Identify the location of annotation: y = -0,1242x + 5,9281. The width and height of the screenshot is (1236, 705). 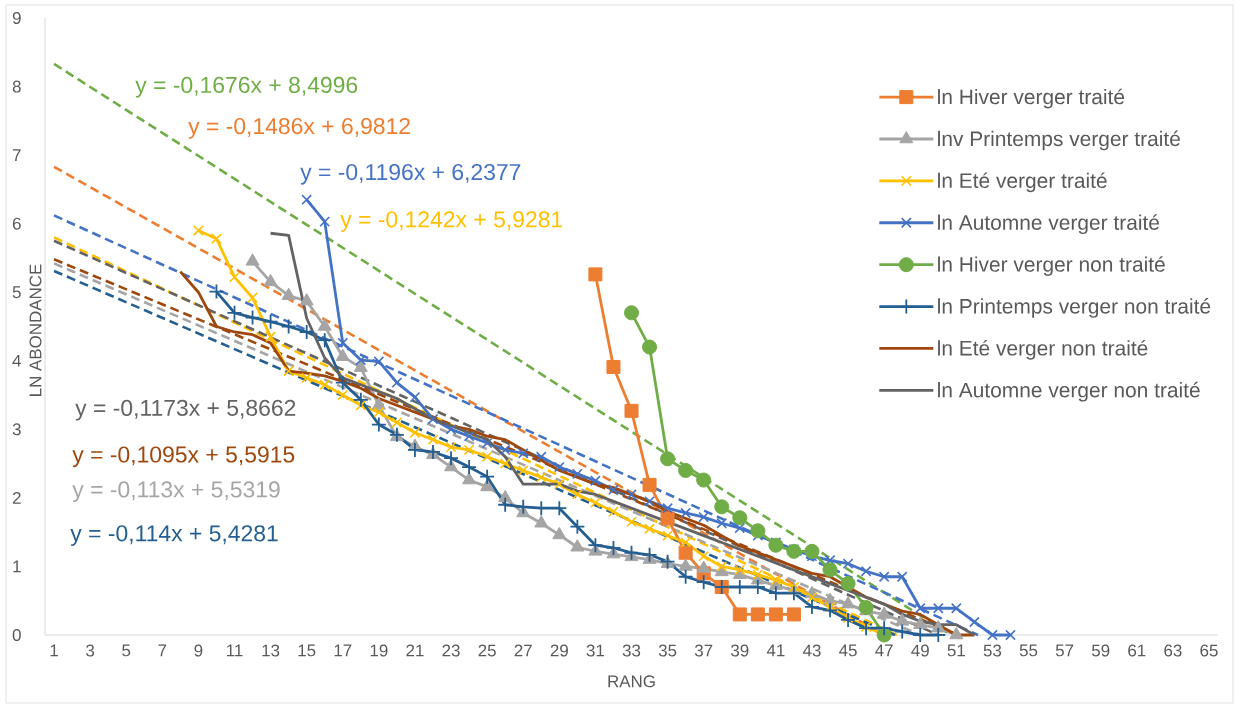
(451, 221).